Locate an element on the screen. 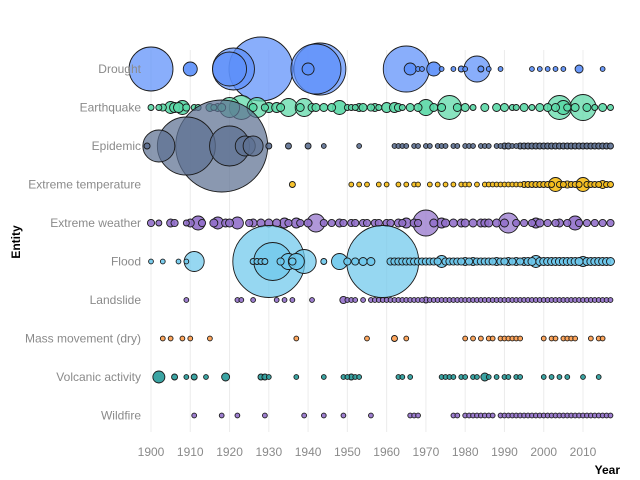 The image size is (640, 480). y-tick-label: Flood is located at coordinates (126, 262).